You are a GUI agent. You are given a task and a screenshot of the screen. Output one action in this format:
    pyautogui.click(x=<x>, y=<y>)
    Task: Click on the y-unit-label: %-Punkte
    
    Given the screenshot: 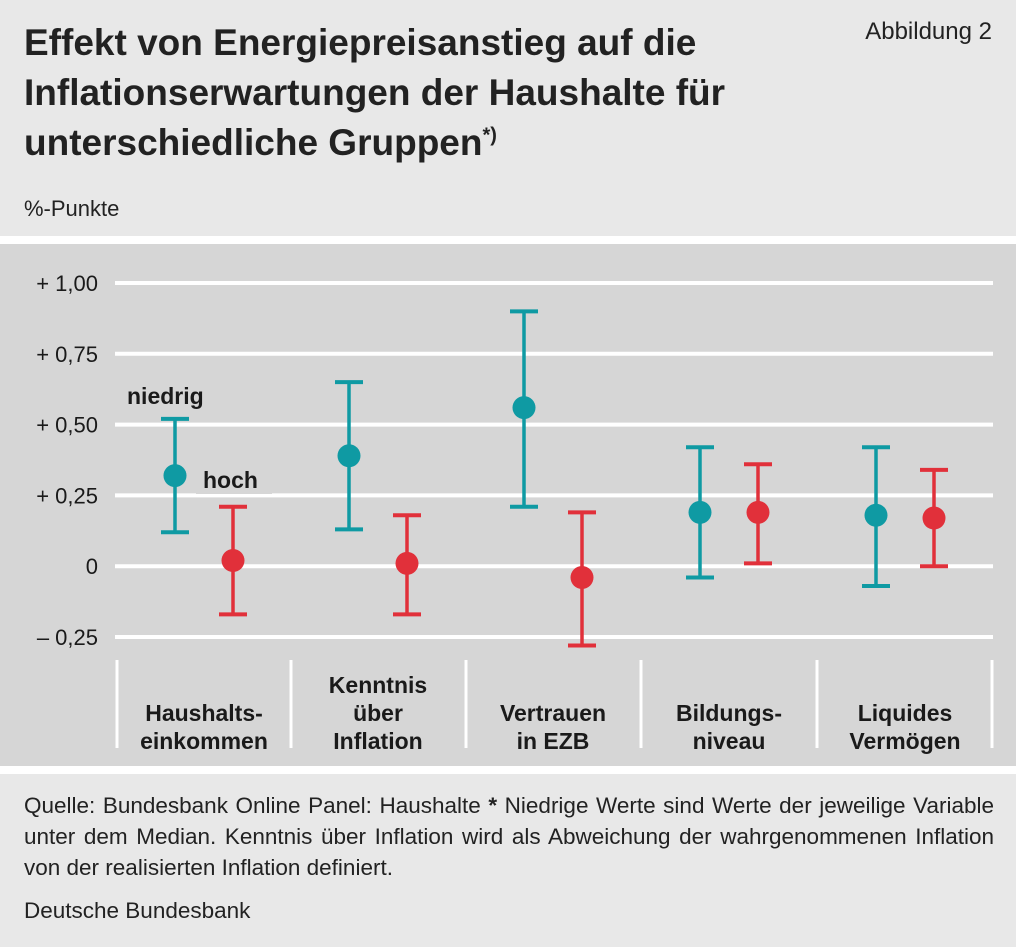 What is the action you would take?
    pyautogui.click(x=72, y=208)
    